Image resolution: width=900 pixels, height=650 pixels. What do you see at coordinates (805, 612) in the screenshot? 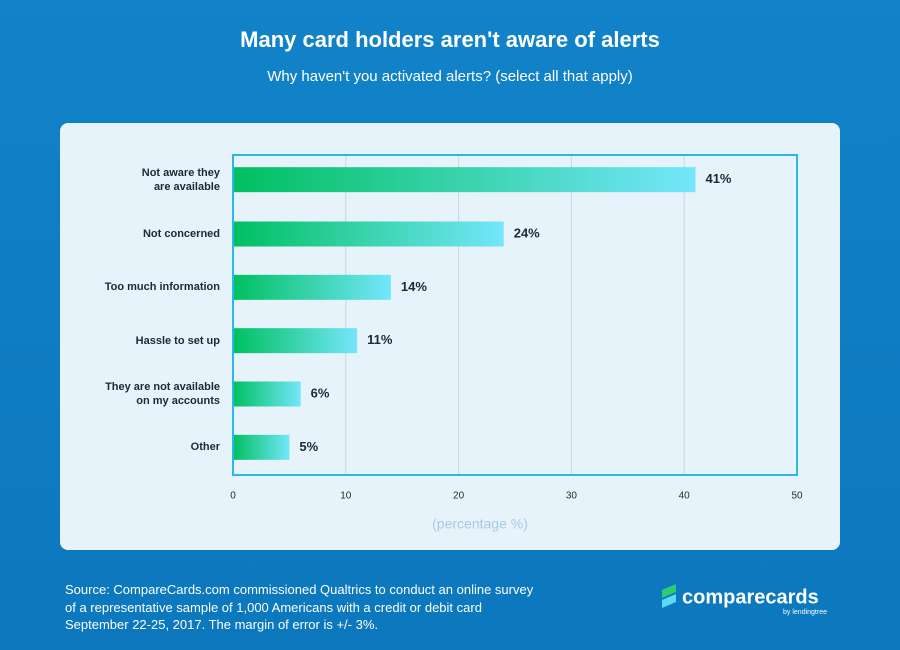
I see `brand-byline: by lendingtree` at bounding box center [805, 612].